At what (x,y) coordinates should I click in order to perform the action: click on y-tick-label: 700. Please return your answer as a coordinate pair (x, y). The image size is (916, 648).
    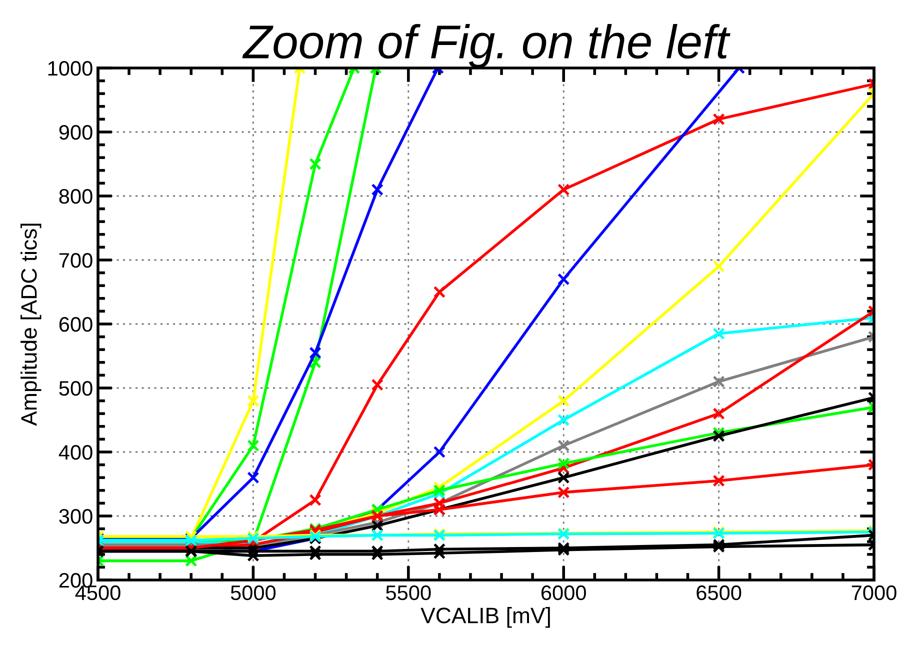
    Looking at the image, I should click on (75, 260).